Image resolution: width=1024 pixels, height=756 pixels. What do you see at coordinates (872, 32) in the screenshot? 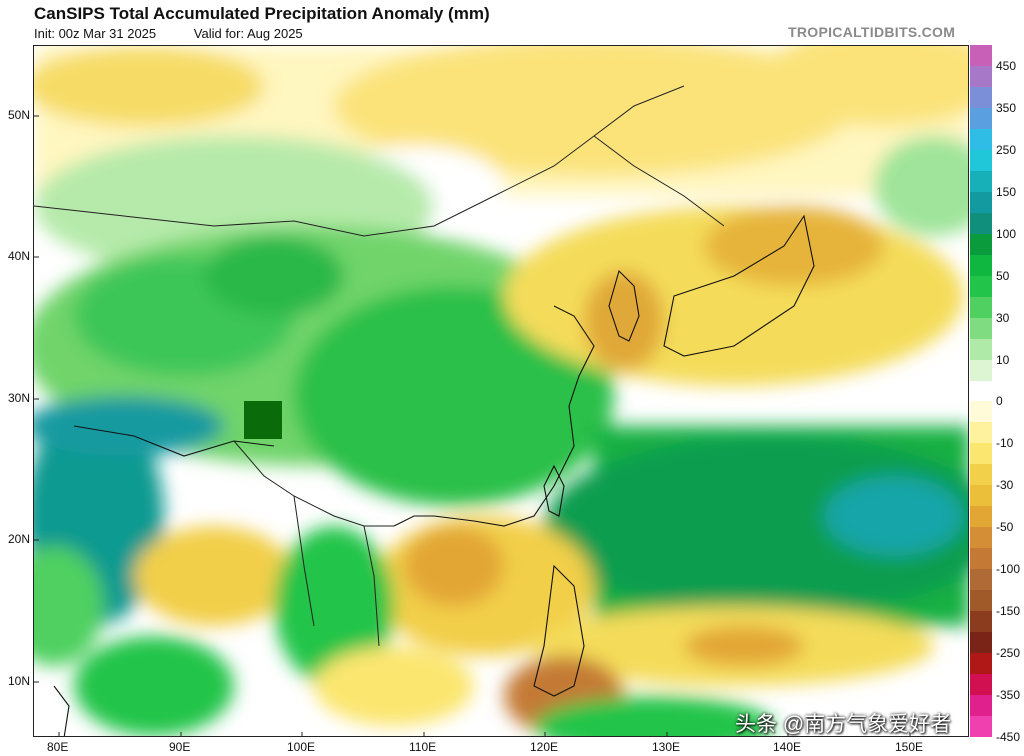
I see `brand-label: TROPICALTIDBITS.COM` at bounding box center [872, 32].